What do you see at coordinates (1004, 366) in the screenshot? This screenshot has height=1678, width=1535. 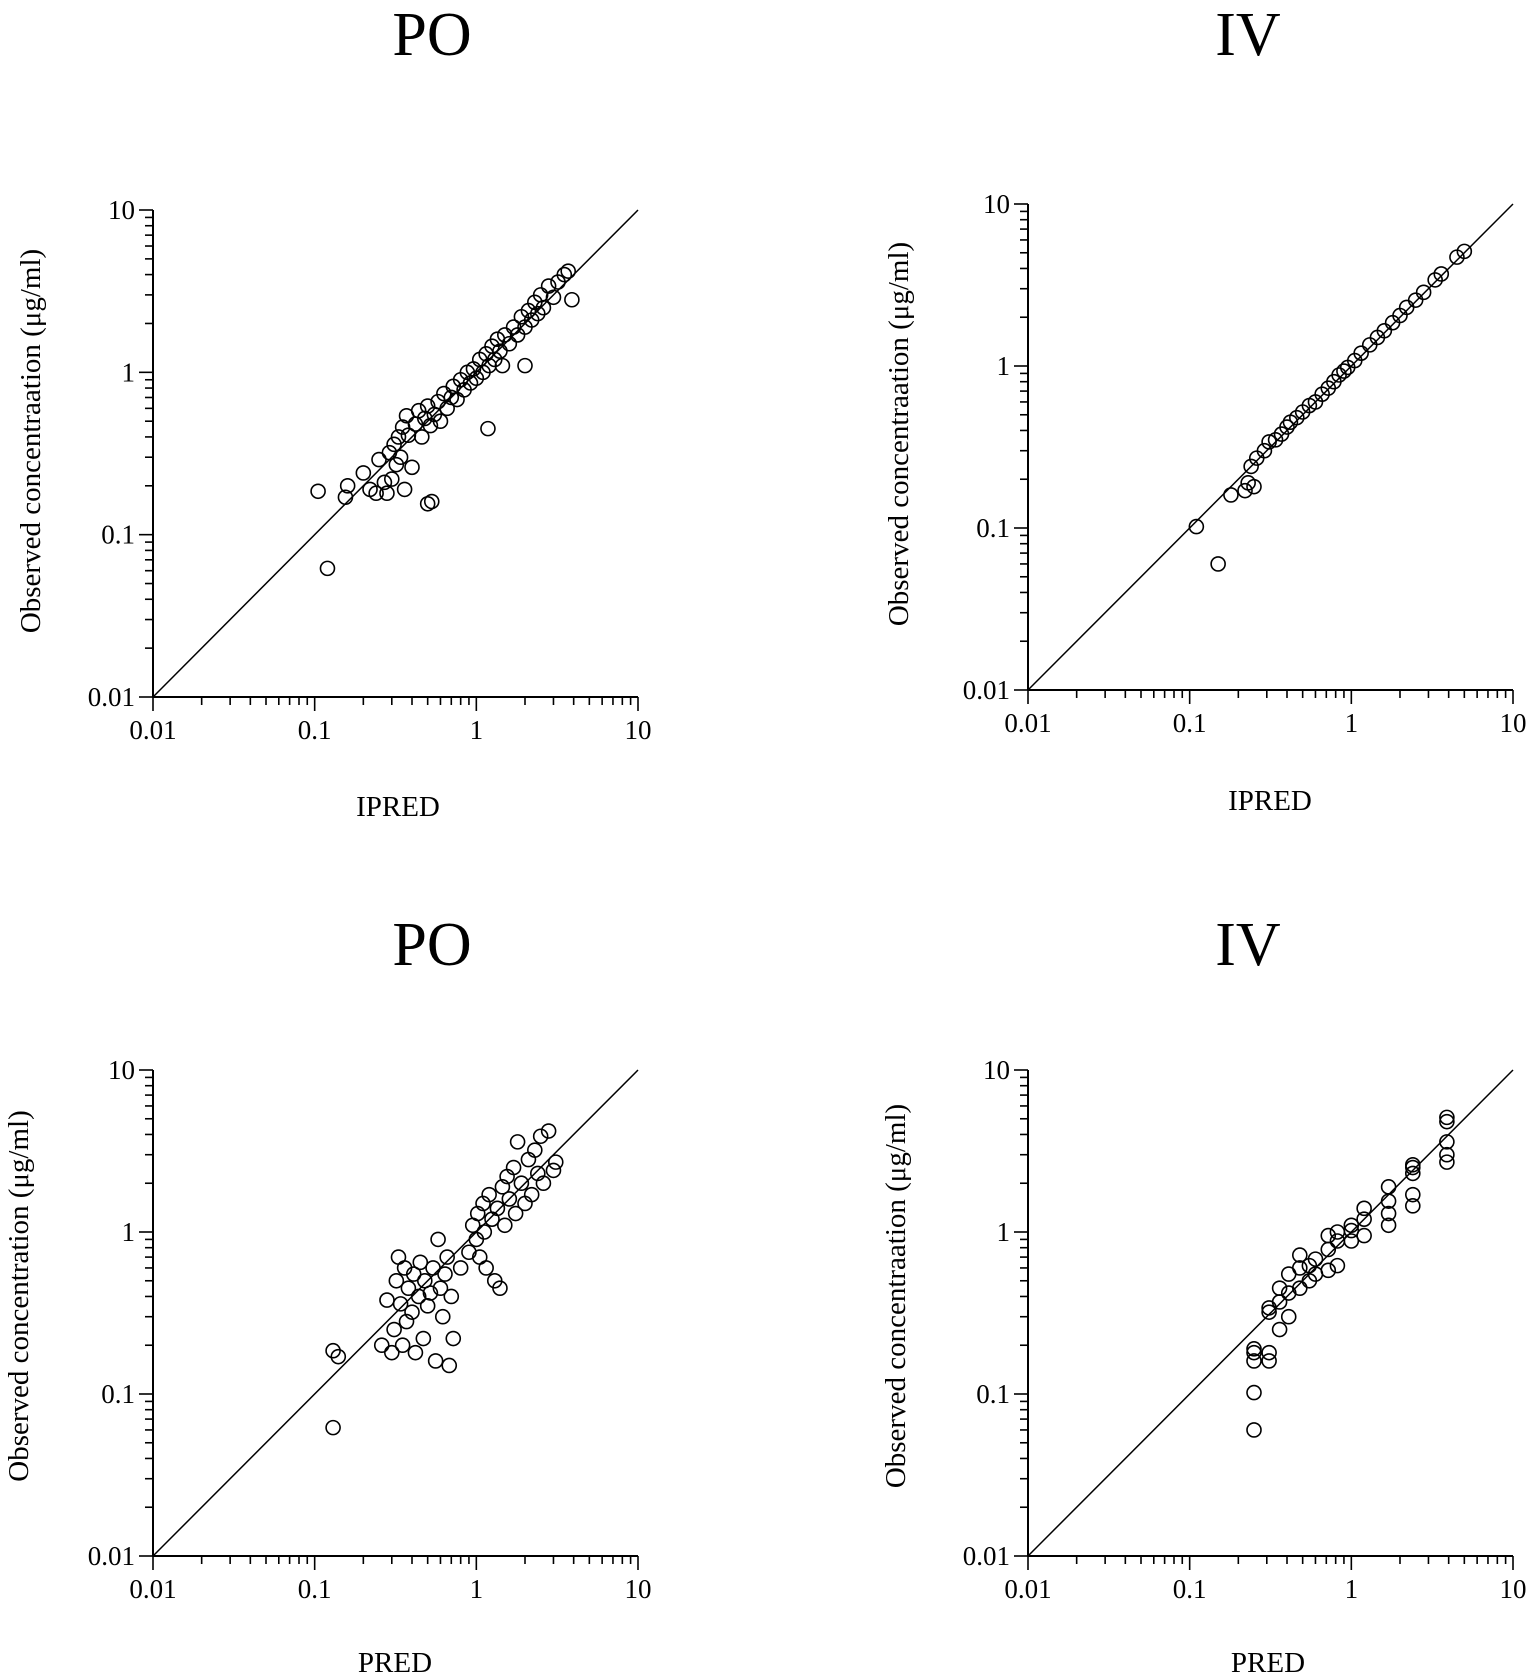 I see `y-tick-label: 1` at bounding box center [1004, 366].